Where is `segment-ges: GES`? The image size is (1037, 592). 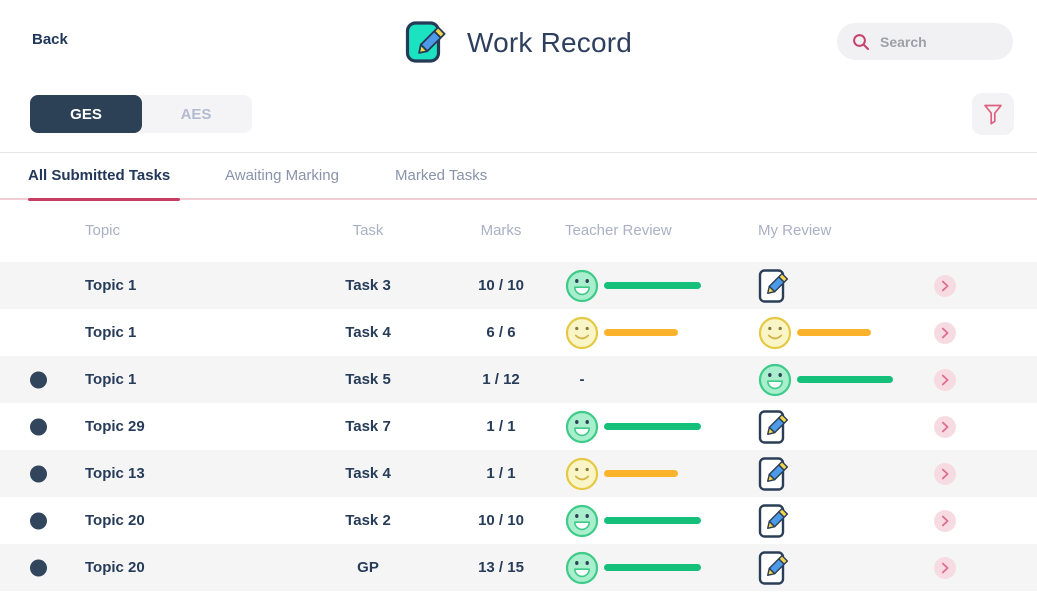
segment-ges: GES is located at coordinates (86, 114).